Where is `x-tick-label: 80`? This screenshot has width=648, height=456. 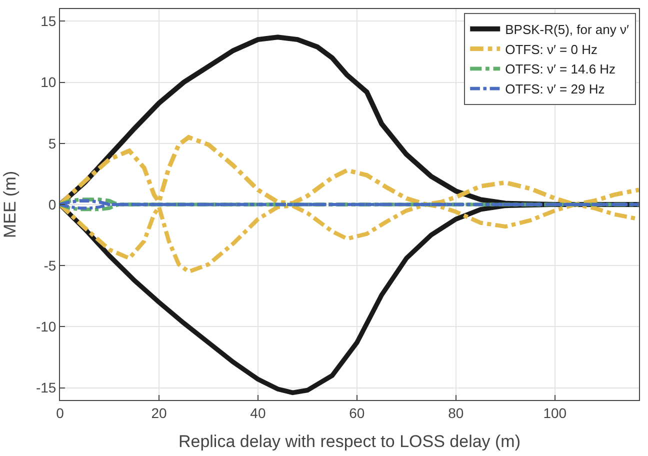 x-tick-label: 80 is located at coordinates (456, 412).